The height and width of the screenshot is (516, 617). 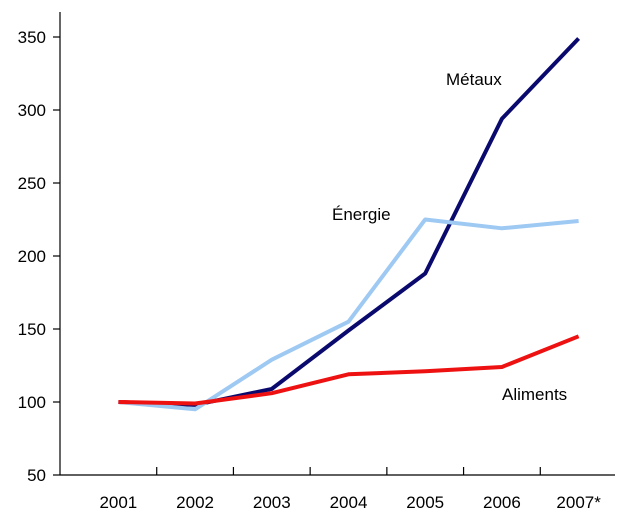 I want to click on x-axis-ticks: 2001 2002 2003 2004 2005 2006 2007*, so click(x=350, y=489).